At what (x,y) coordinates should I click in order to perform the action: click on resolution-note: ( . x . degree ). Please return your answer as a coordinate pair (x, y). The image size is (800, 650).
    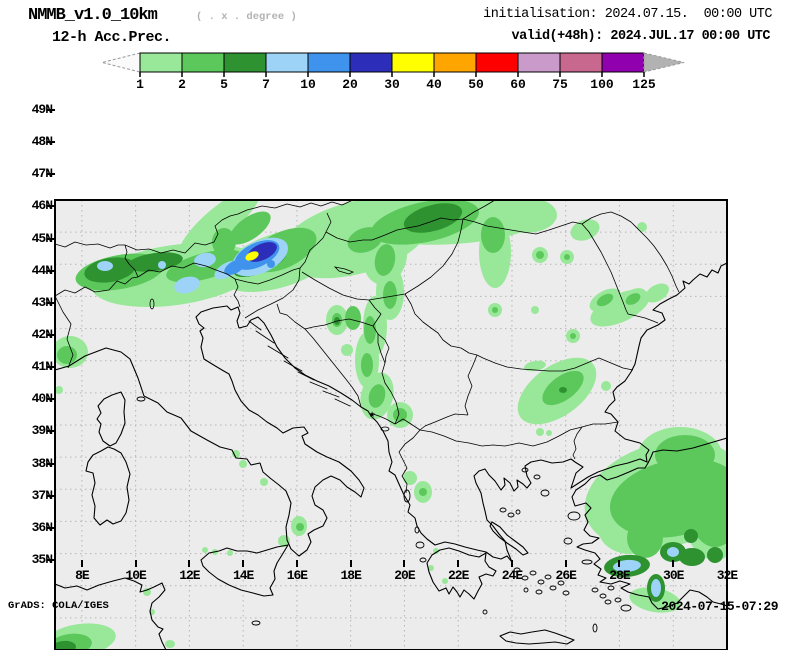
    Looking at the image, I should click on (246, 17).